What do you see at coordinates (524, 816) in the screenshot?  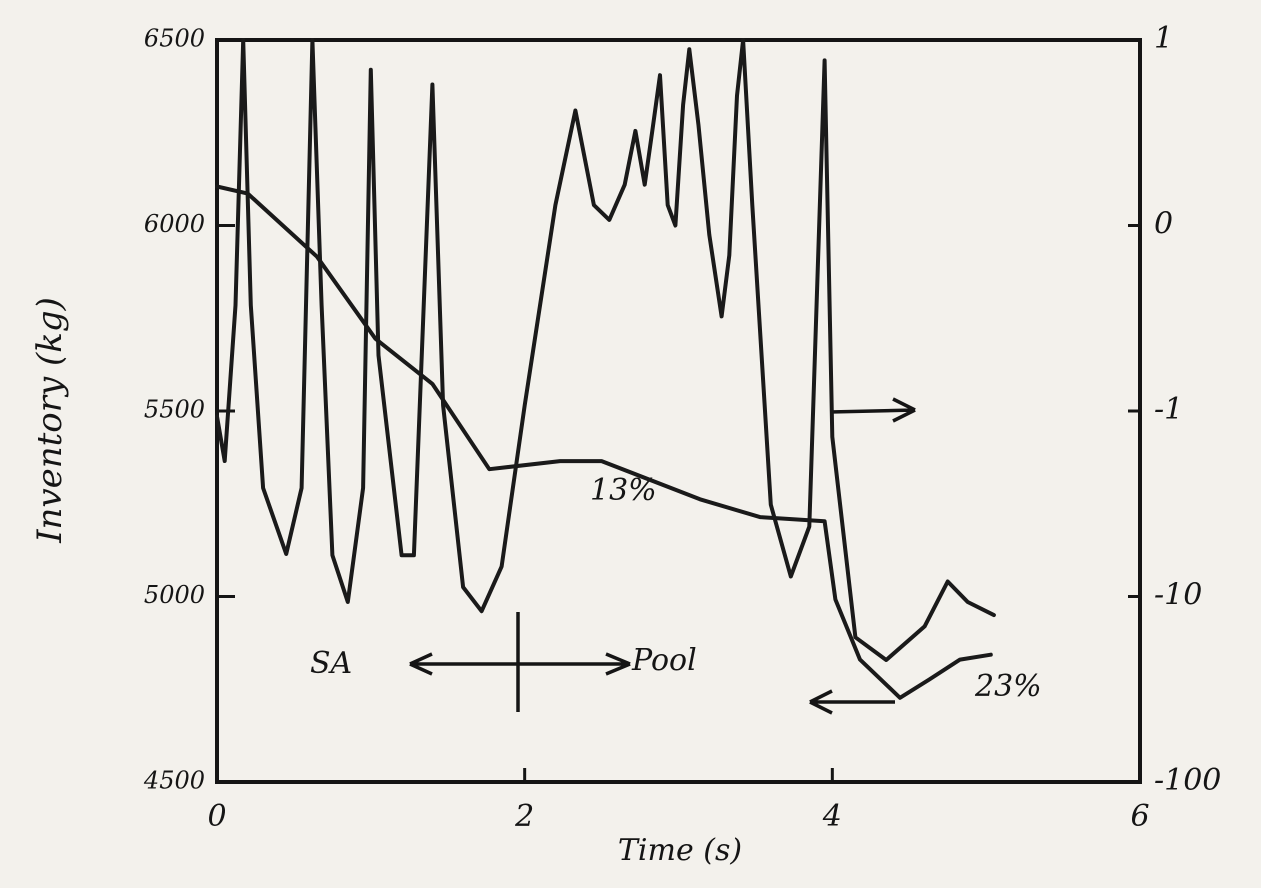 I see `x-tick-label: 2` at bounding box center [524, 816].